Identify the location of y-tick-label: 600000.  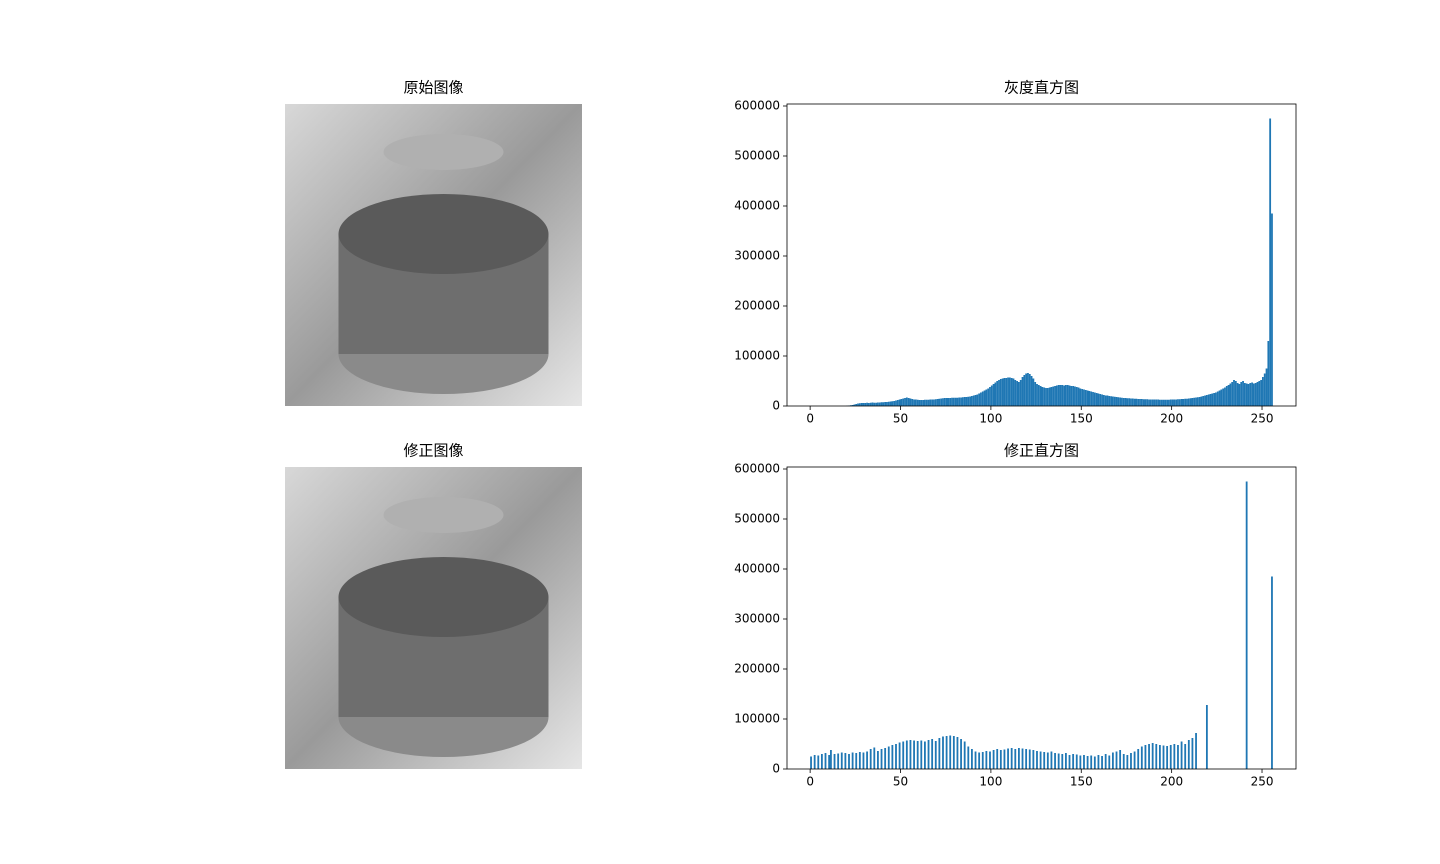
(757, 469).